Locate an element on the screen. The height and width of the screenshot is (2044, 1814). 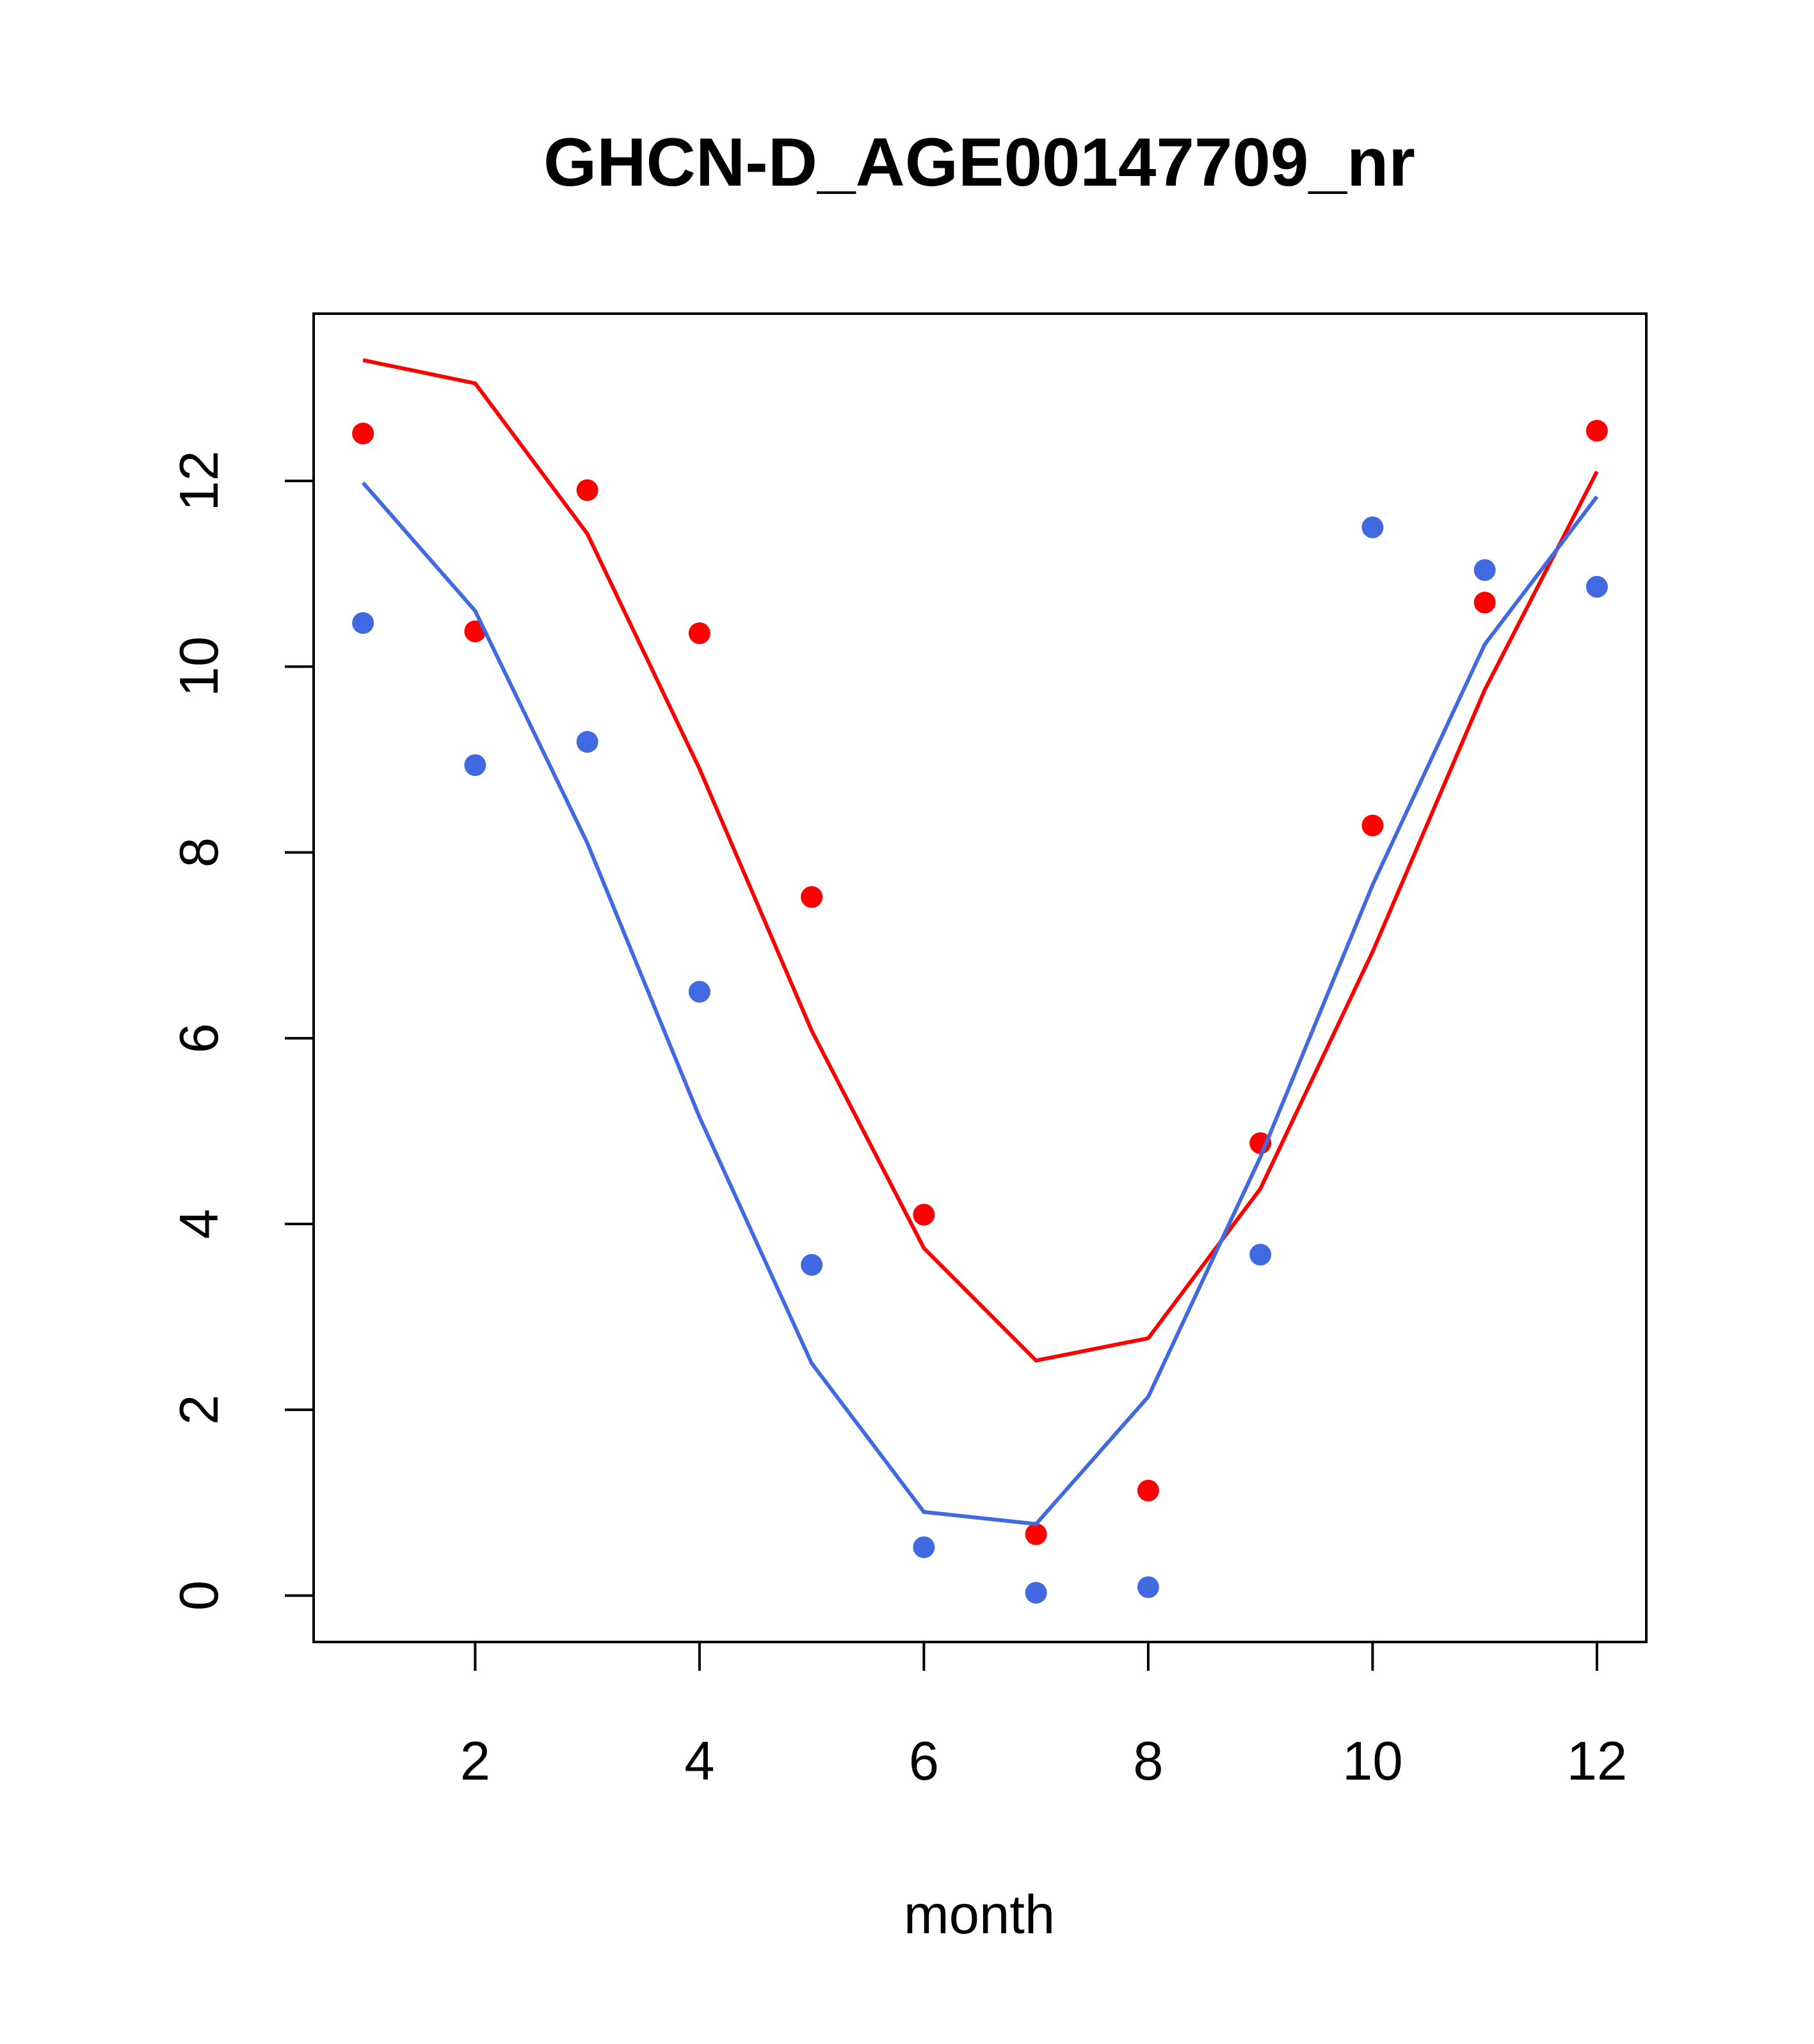
y-tick-label: 4 is located at coordinates (199, 1224).